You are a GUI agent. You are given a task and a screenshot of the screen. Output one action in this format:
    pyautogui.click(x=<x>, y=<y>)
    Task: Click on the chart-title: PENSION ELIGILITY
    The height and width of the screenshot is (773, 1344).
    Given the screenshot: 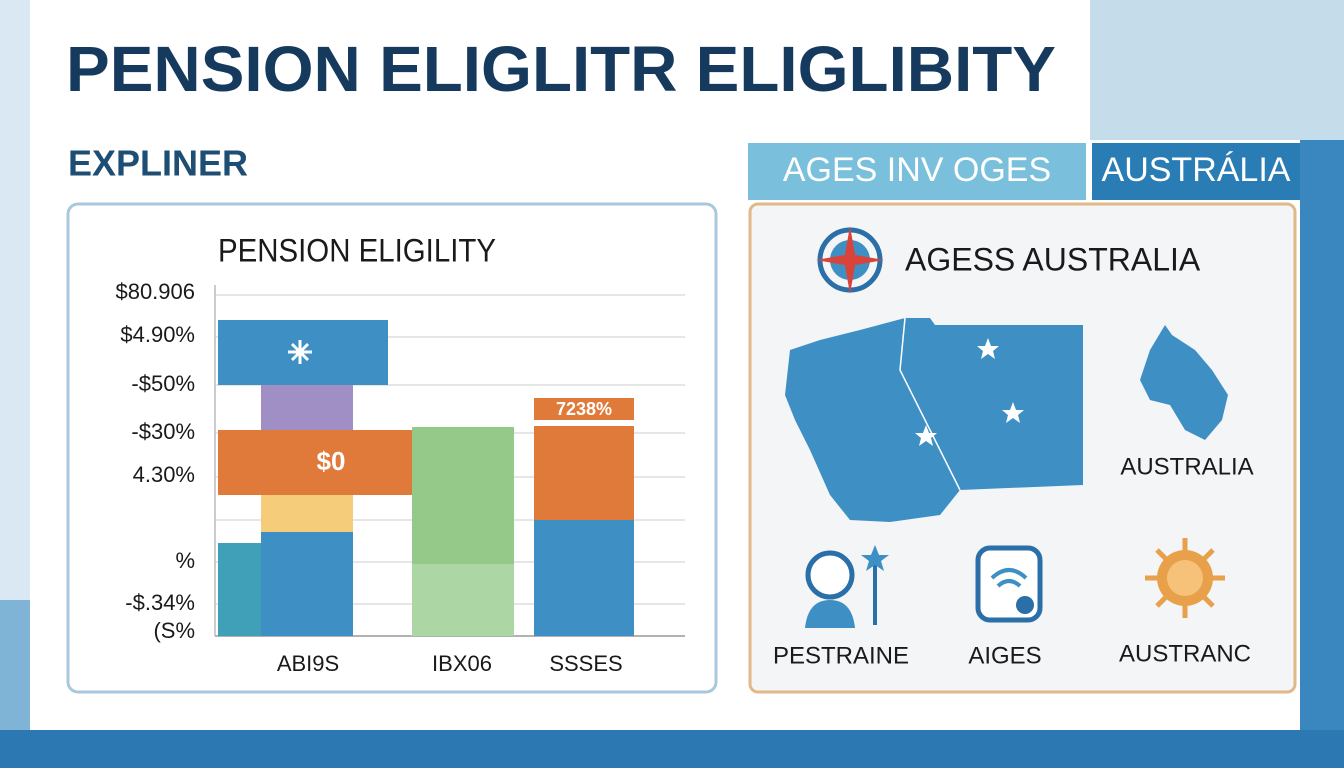 What is the action you would take?
    pyautogui.click(x=357, y=250)
    